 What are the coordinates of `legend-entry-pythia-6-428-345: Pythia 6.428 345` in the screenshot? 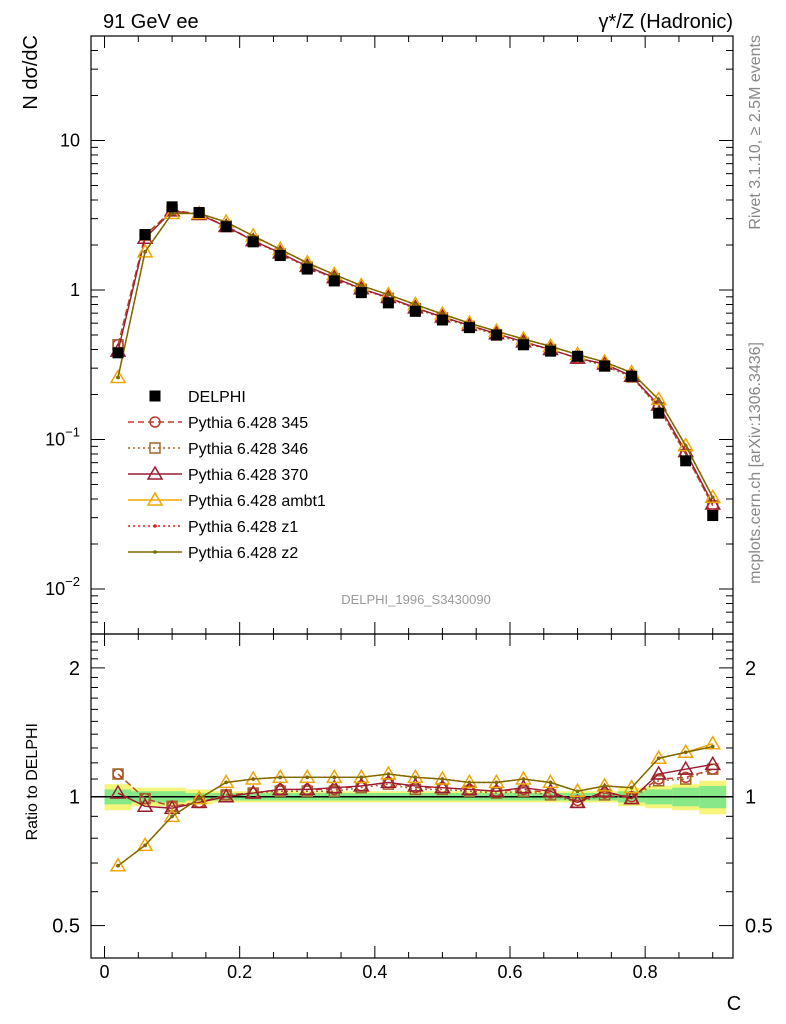 It's located at (218, 423).